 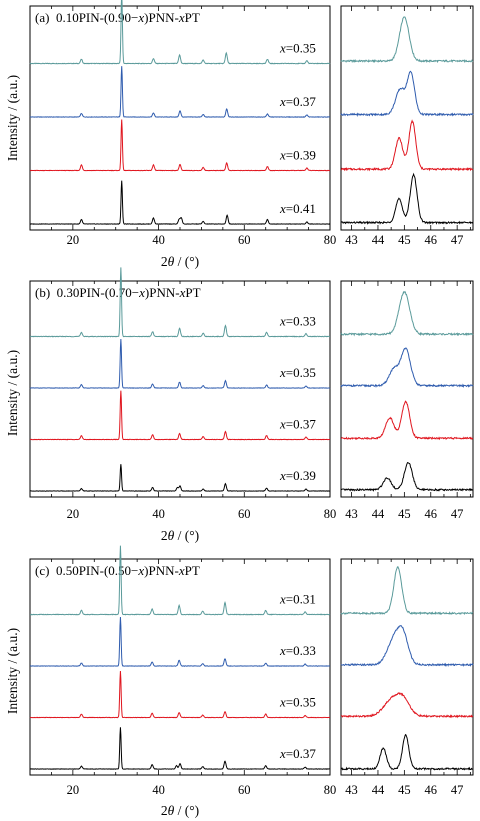 I want to click on series-label: x=0.31, so click(x=297, y=599).